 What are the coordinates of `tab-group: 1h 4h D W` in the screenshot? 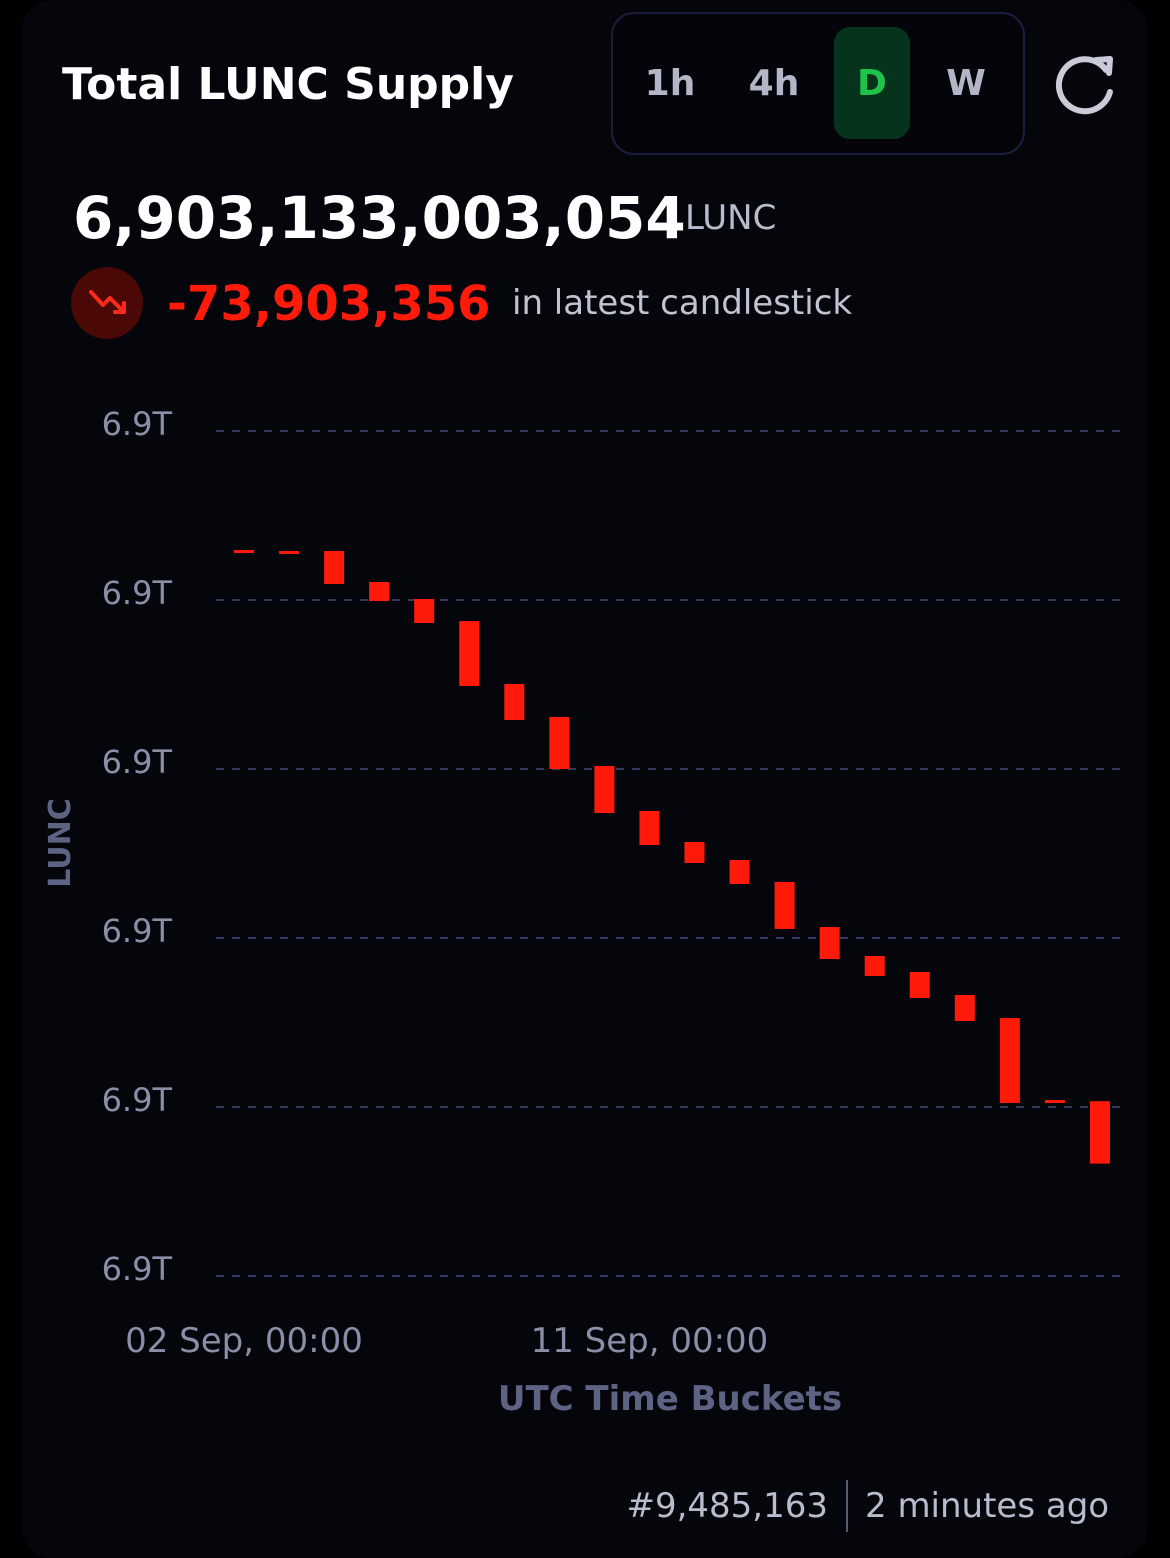 It's located at (815, 83).